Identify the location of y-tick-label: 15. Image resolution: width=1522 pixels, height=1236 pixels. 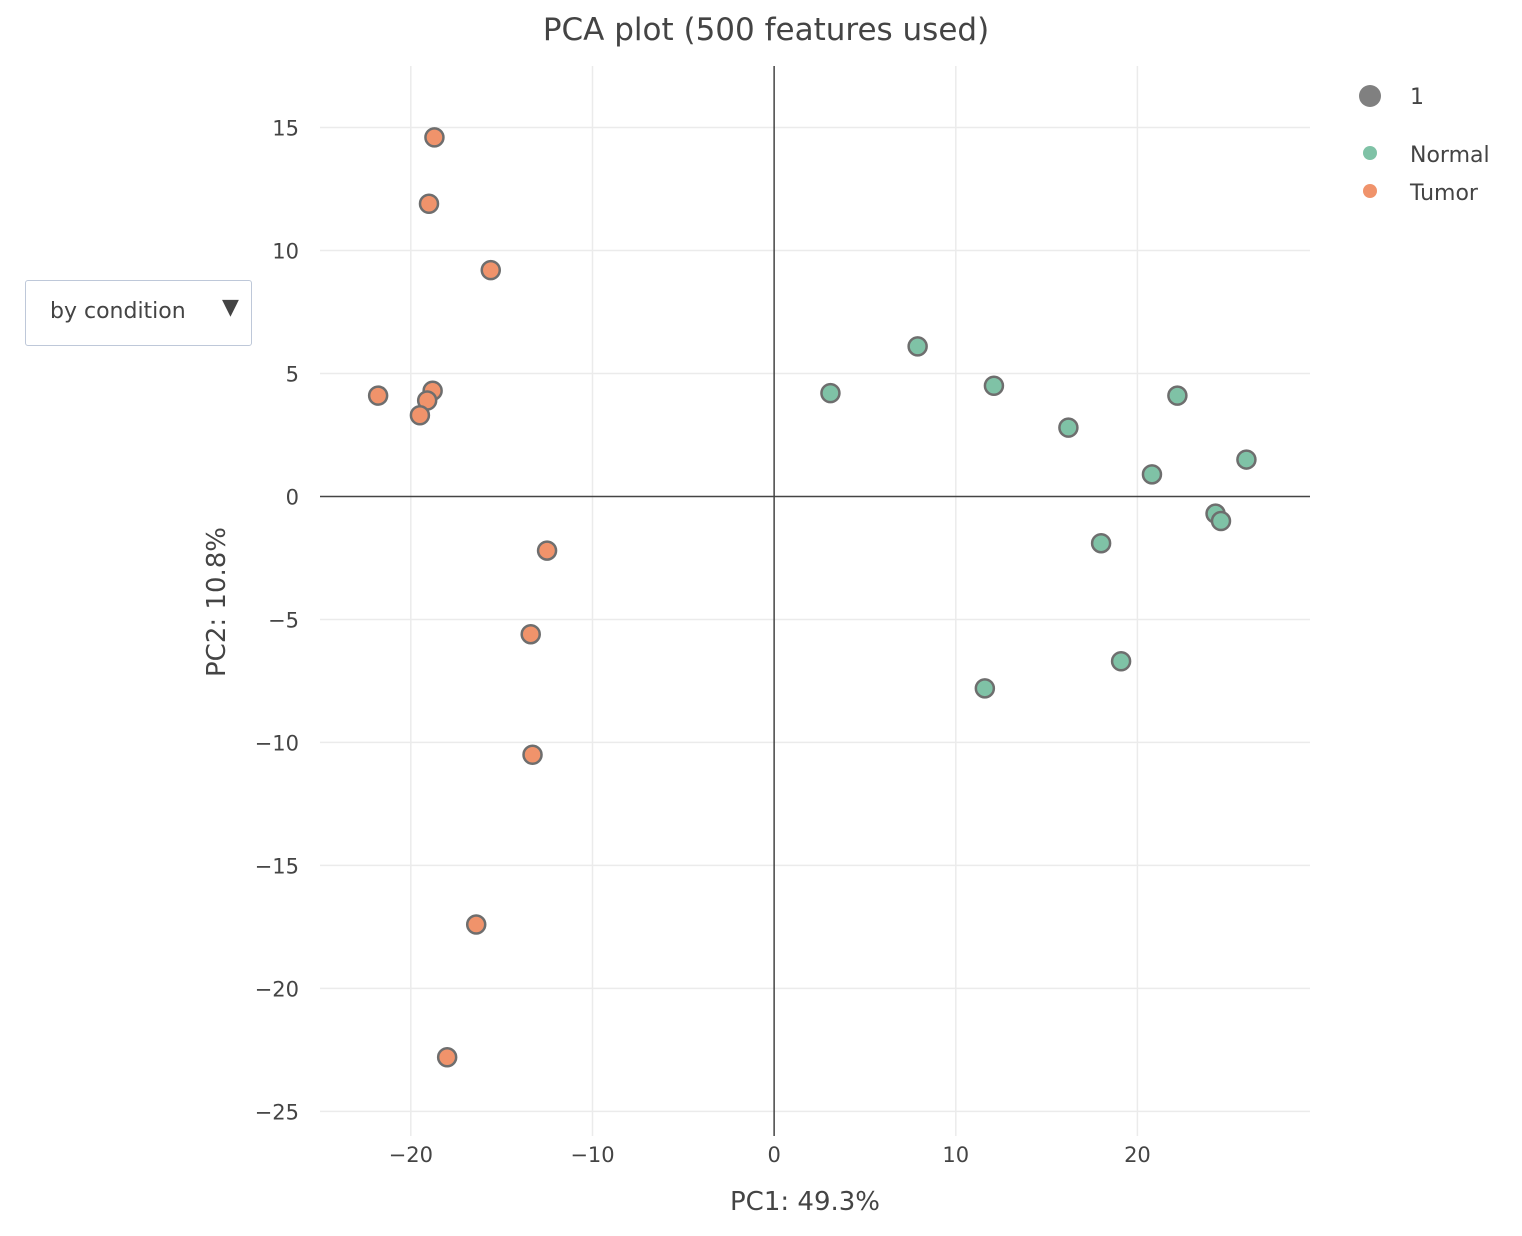
(285, 128).